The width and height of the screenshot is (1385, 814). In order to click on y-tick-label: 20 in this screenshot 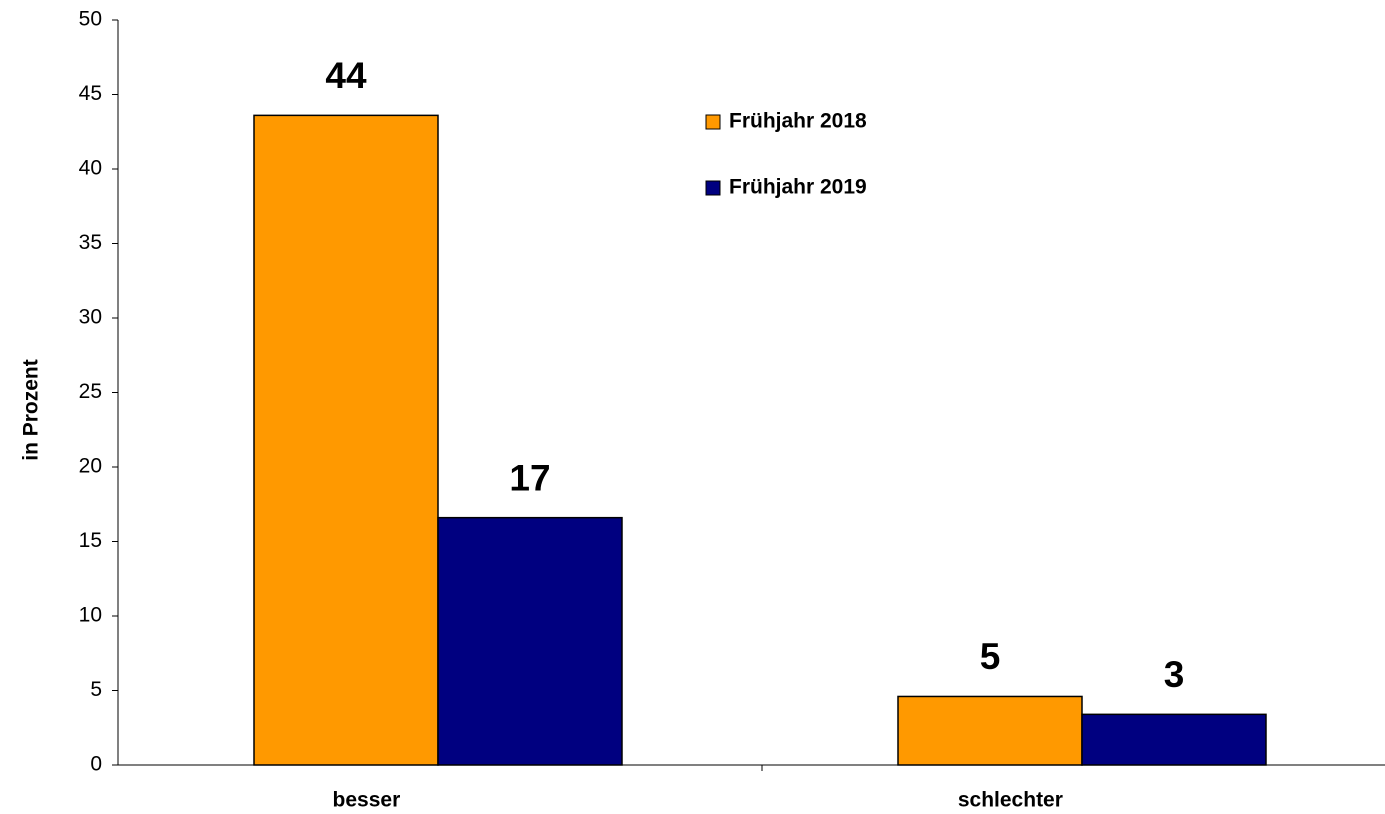, I will do `click(90, 466)`.